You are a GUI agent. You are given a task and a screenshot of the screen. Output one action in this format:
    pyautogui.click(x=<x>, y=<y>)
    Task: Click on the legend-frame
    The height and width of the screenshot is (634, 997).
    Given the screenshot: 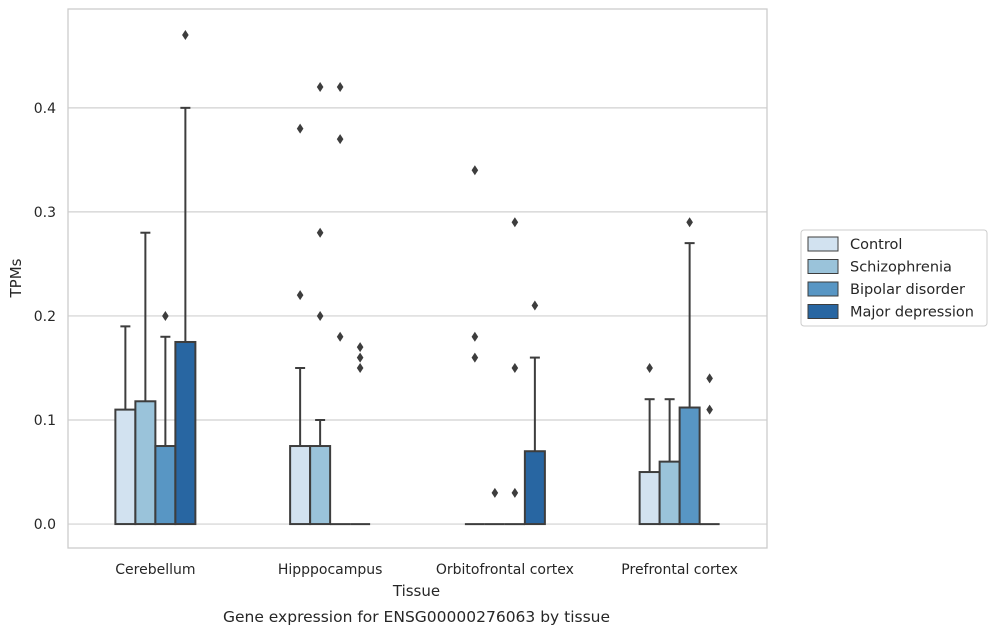 What is the action you would take?
    pyautogui.click(x=894, y=278)
    